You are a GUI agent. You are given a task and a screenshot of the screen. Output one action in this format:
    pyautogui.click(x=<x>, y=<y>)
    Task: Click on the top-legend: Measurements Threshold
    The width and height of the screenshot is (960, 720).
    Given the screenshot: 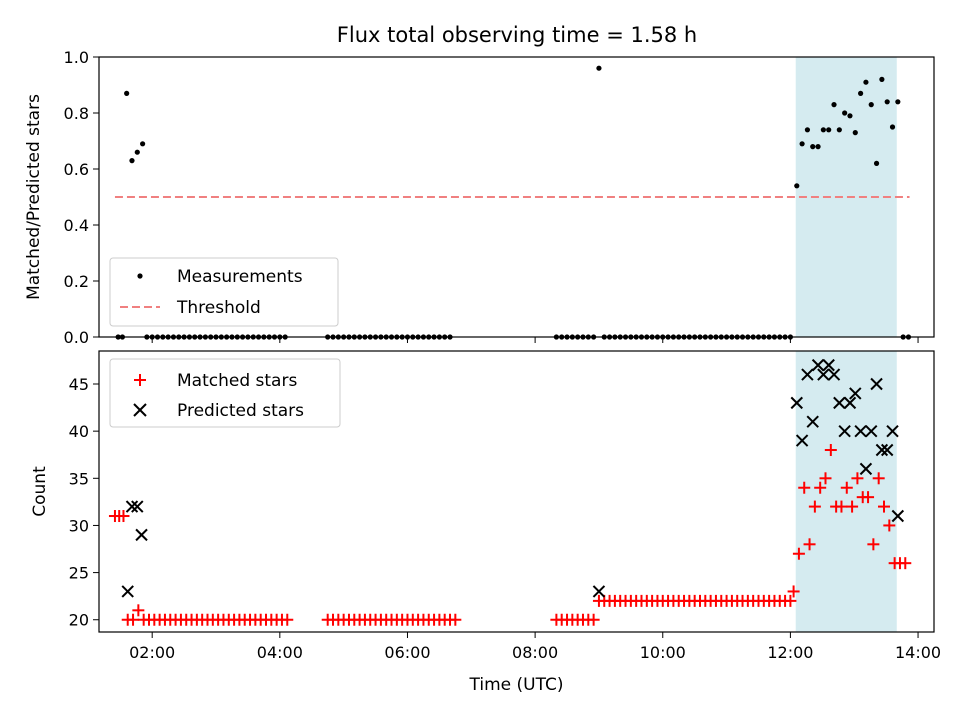 What is the action you would take?
    pyautogui.click(x=224, y=292)
    